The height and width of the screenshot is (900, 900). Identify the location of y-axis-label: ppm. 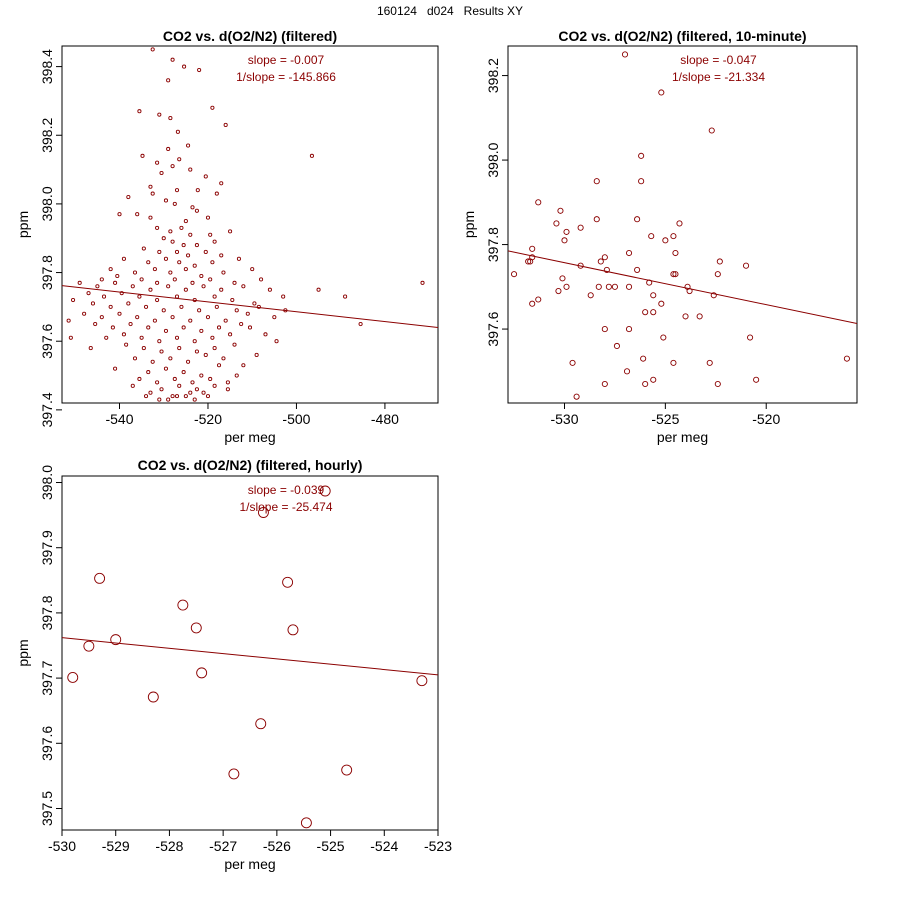
(23, 224).